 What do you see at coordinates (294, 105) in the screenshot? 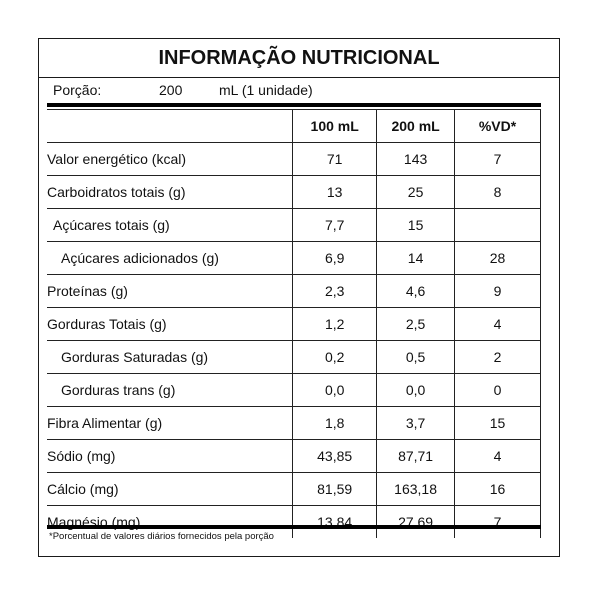
I see `top-thick-divider` at bounding box center [294, 105].